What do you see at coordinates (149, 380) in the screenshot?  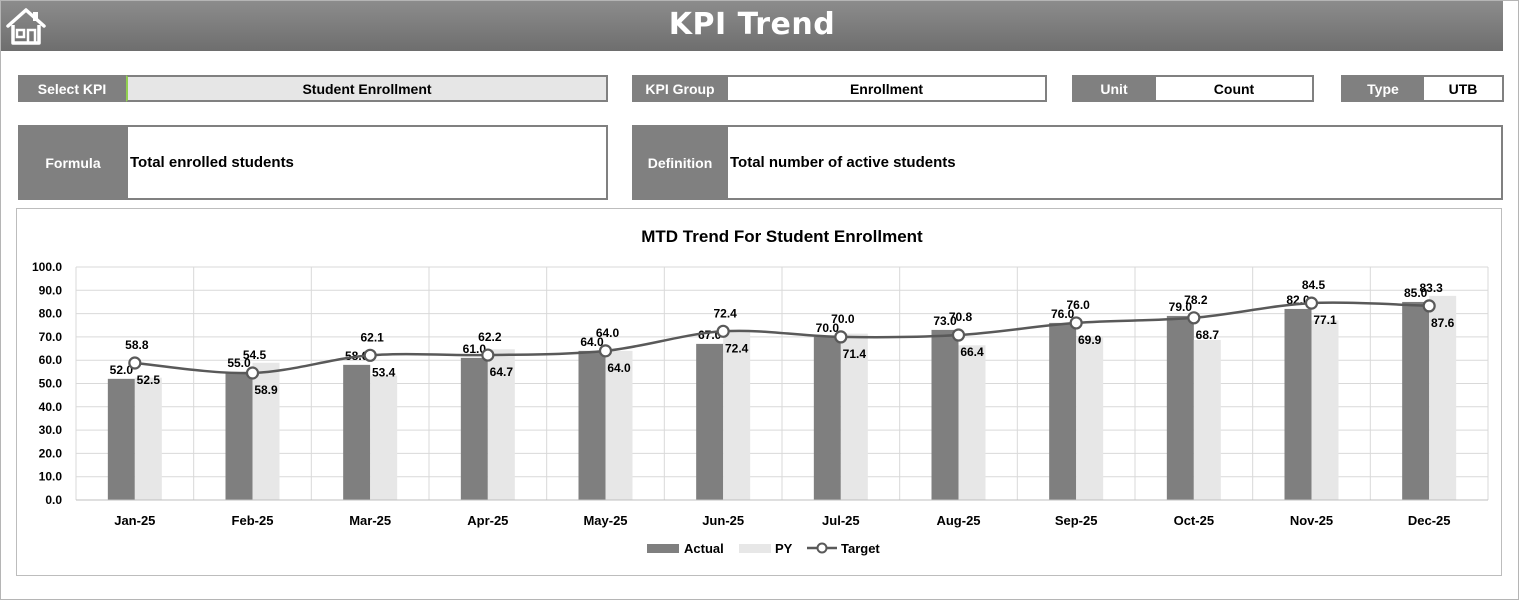 I see `data-label-py: 52.5` at bounding box center [149, 380].